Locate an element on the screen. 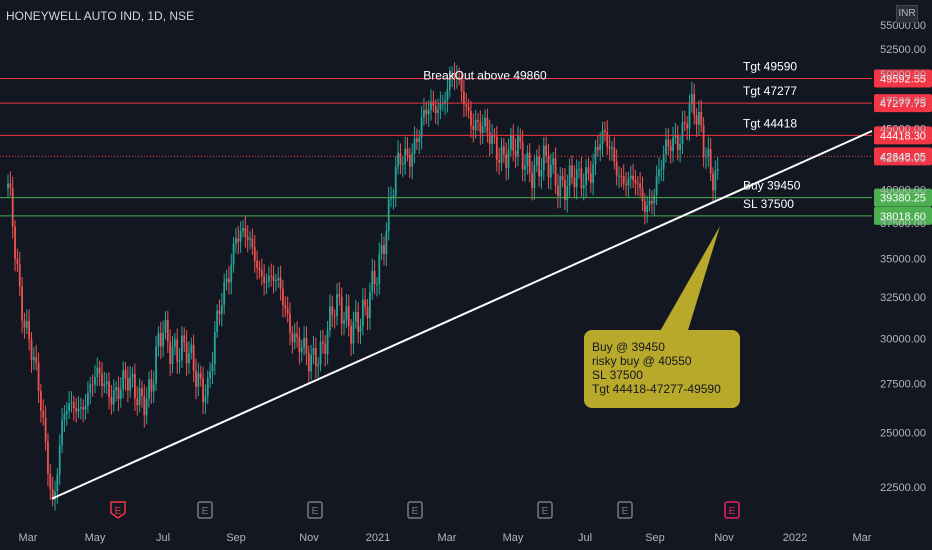 The width and height of the screenshot is (932, 550). level-label: SL 37500 is located at coordinates (768, 204).